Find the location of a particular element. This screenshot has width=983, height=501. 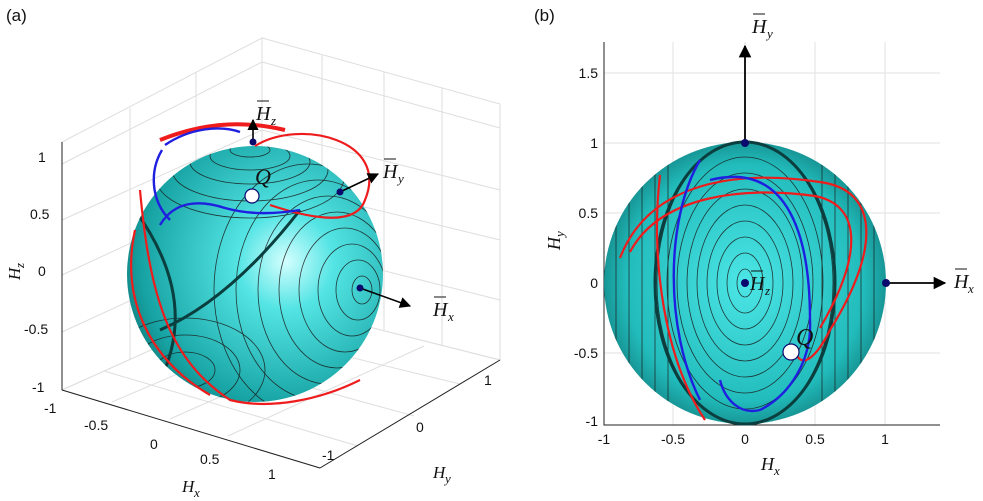

panel-a-x-ticks: -1 -0.5 0 0.5 1 is located at coordinates (160, 441).